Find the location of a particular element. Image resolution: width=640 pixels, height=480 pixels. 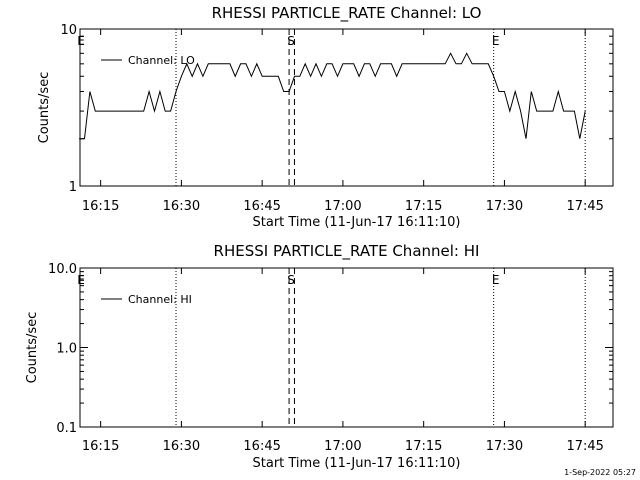

footer-timestamp: 1-Sep-2022 05:27 is located at coordinates (600, 472).